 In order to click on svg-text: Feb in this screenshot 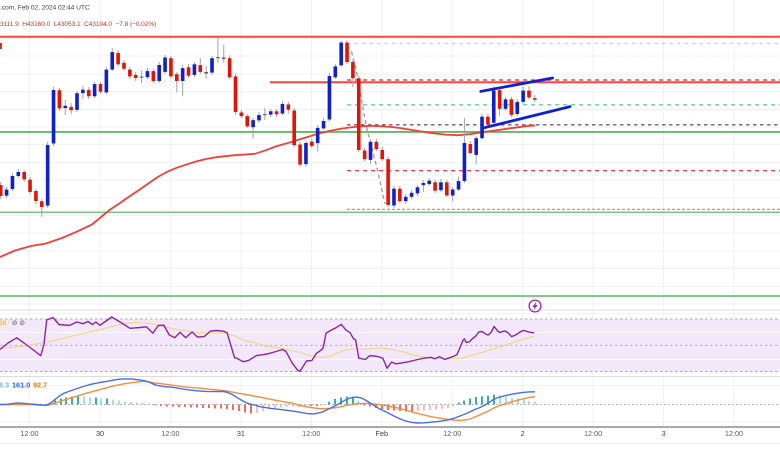, I will do `click(382, 433)`.